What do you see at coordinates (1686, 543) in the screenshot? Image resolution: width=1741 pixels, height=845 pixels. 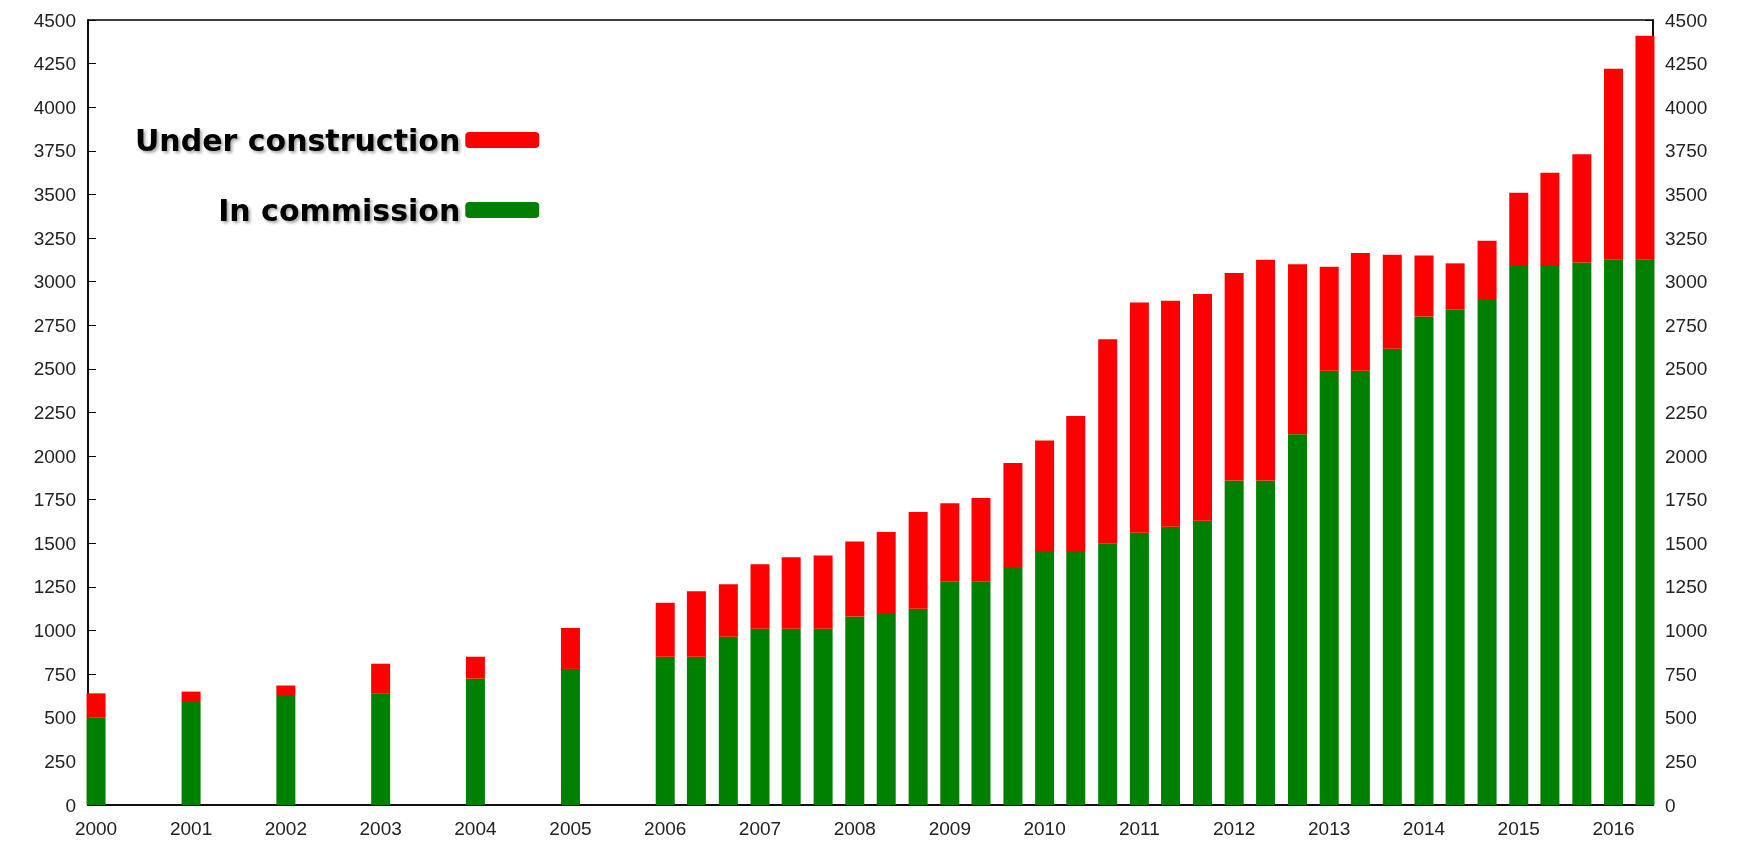 I see `y2-tick-label: 1500` at bounding box center [1686, 543].